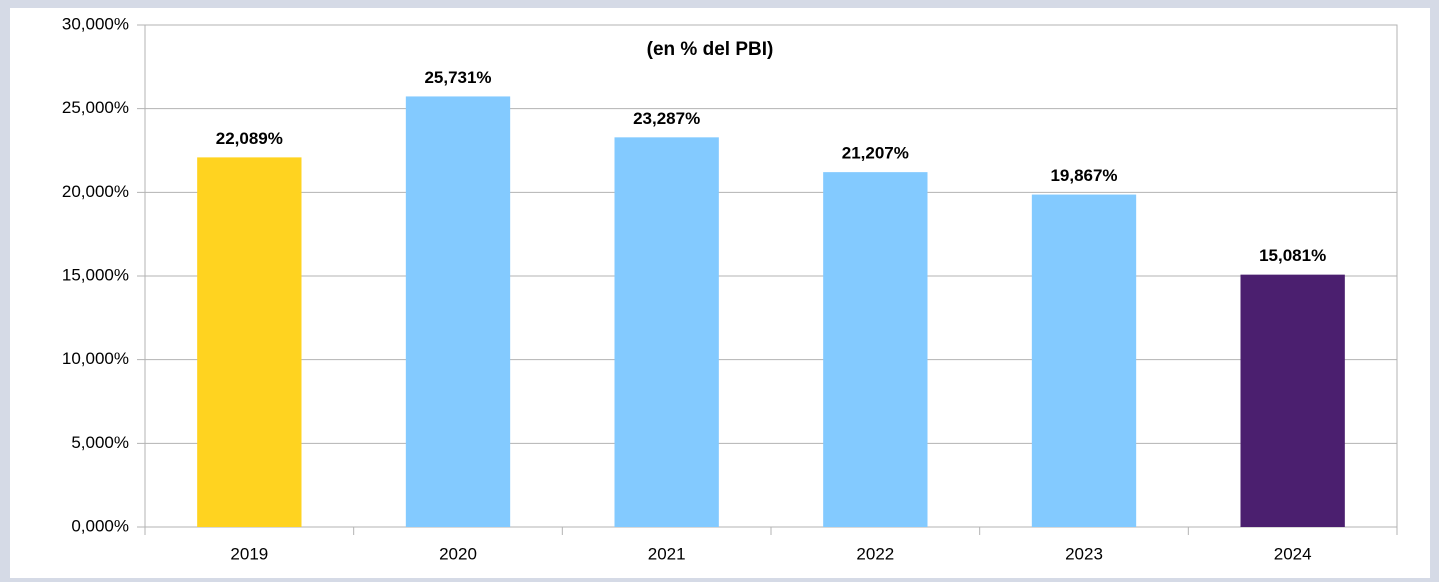 The image size is (1439, 582). What do you see at coordinates (95, 23) in the screenshot?
I see `y-tick-label: 30,000%` at bounding box center [95, 23].